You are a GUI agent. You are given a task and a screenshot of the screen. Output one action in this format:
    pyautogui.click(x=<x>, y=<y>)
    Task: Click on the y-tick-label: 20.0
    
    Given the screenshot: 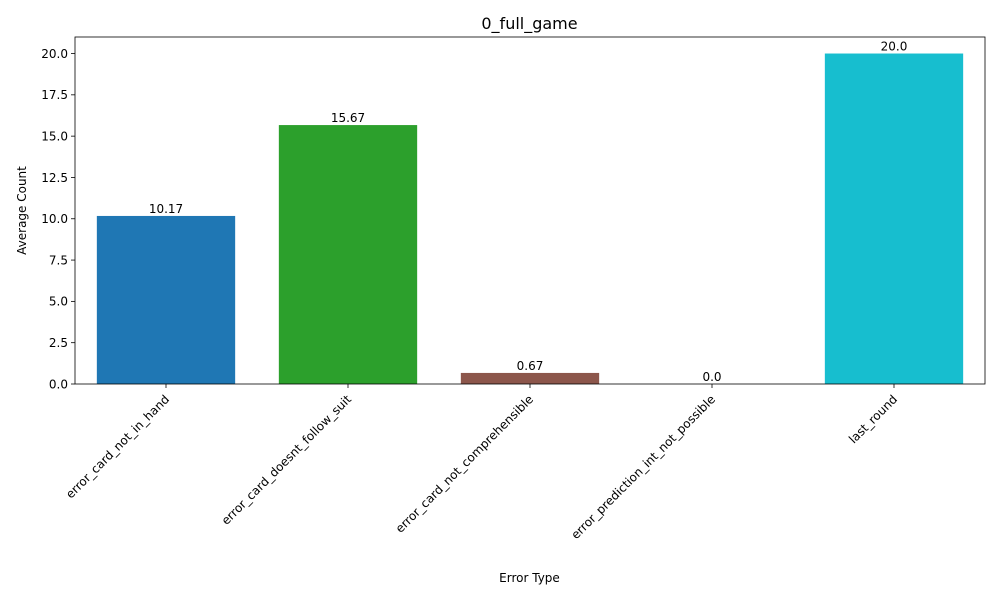 What is the action you would take?
    pyautogui.click(x=54, y=54)
    